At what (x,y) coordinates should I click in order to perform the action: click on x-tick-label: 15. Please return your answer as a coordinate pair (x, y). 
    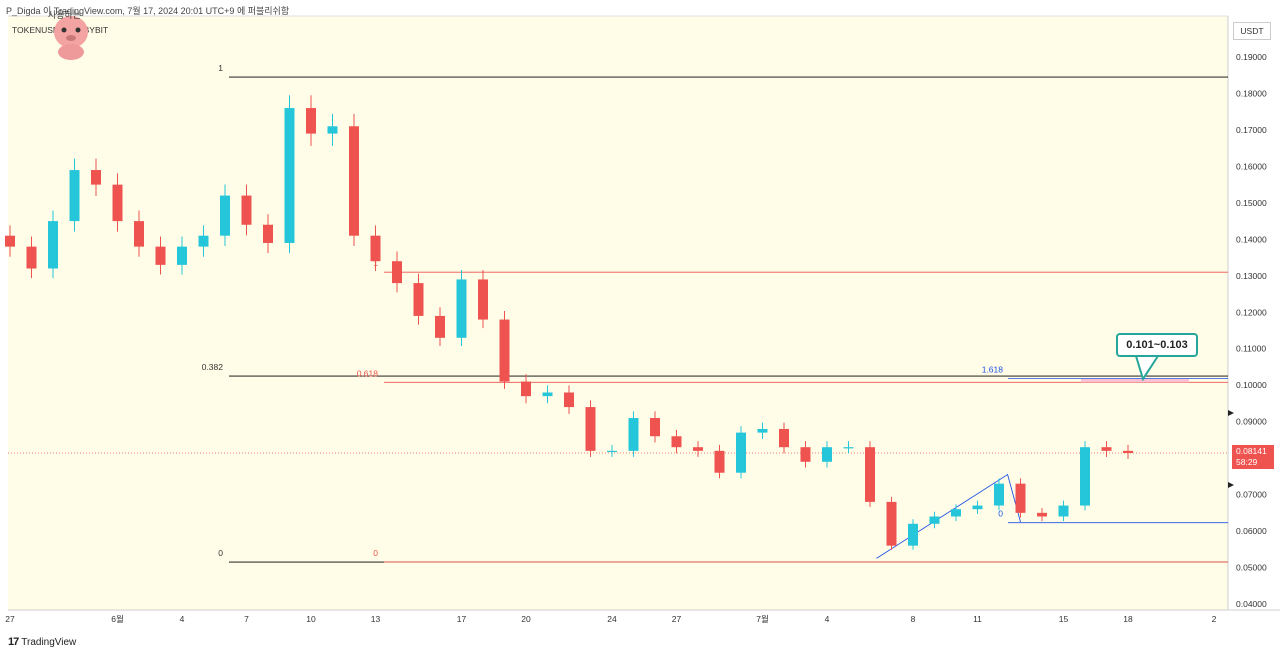
    Looking at the image, I should click on (1064, 619).